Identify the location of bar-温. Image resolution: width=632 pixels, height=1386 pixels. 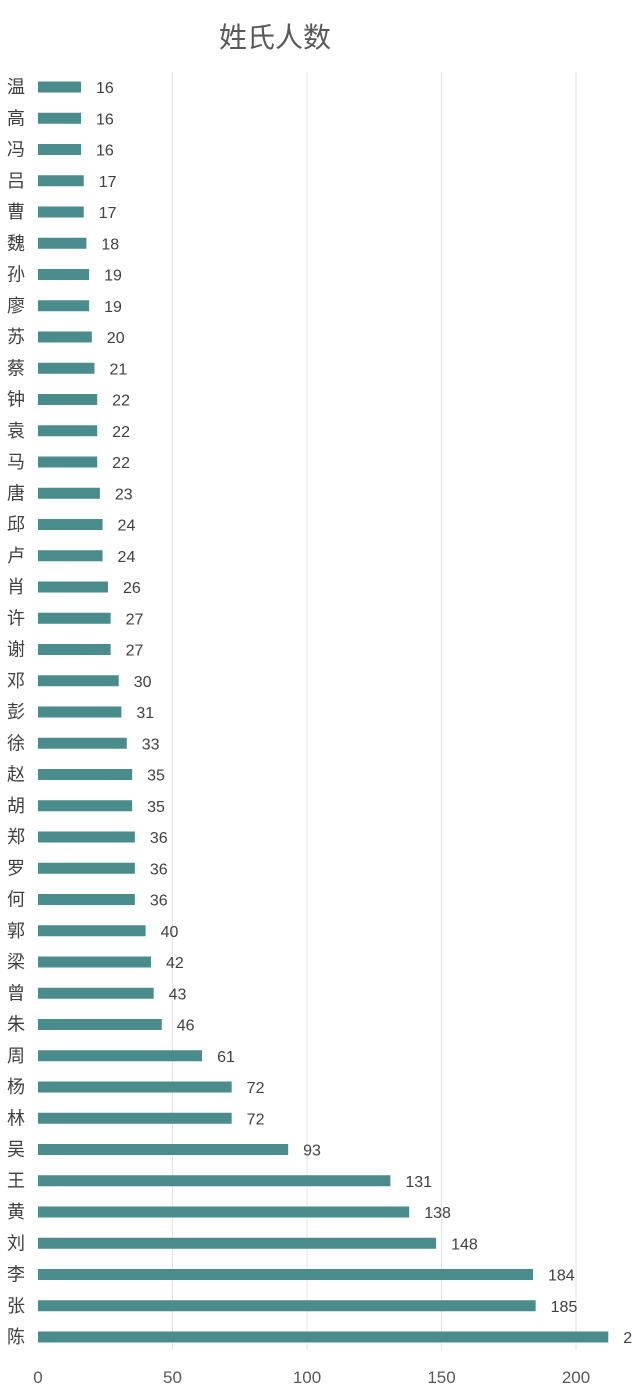
(60, 87).